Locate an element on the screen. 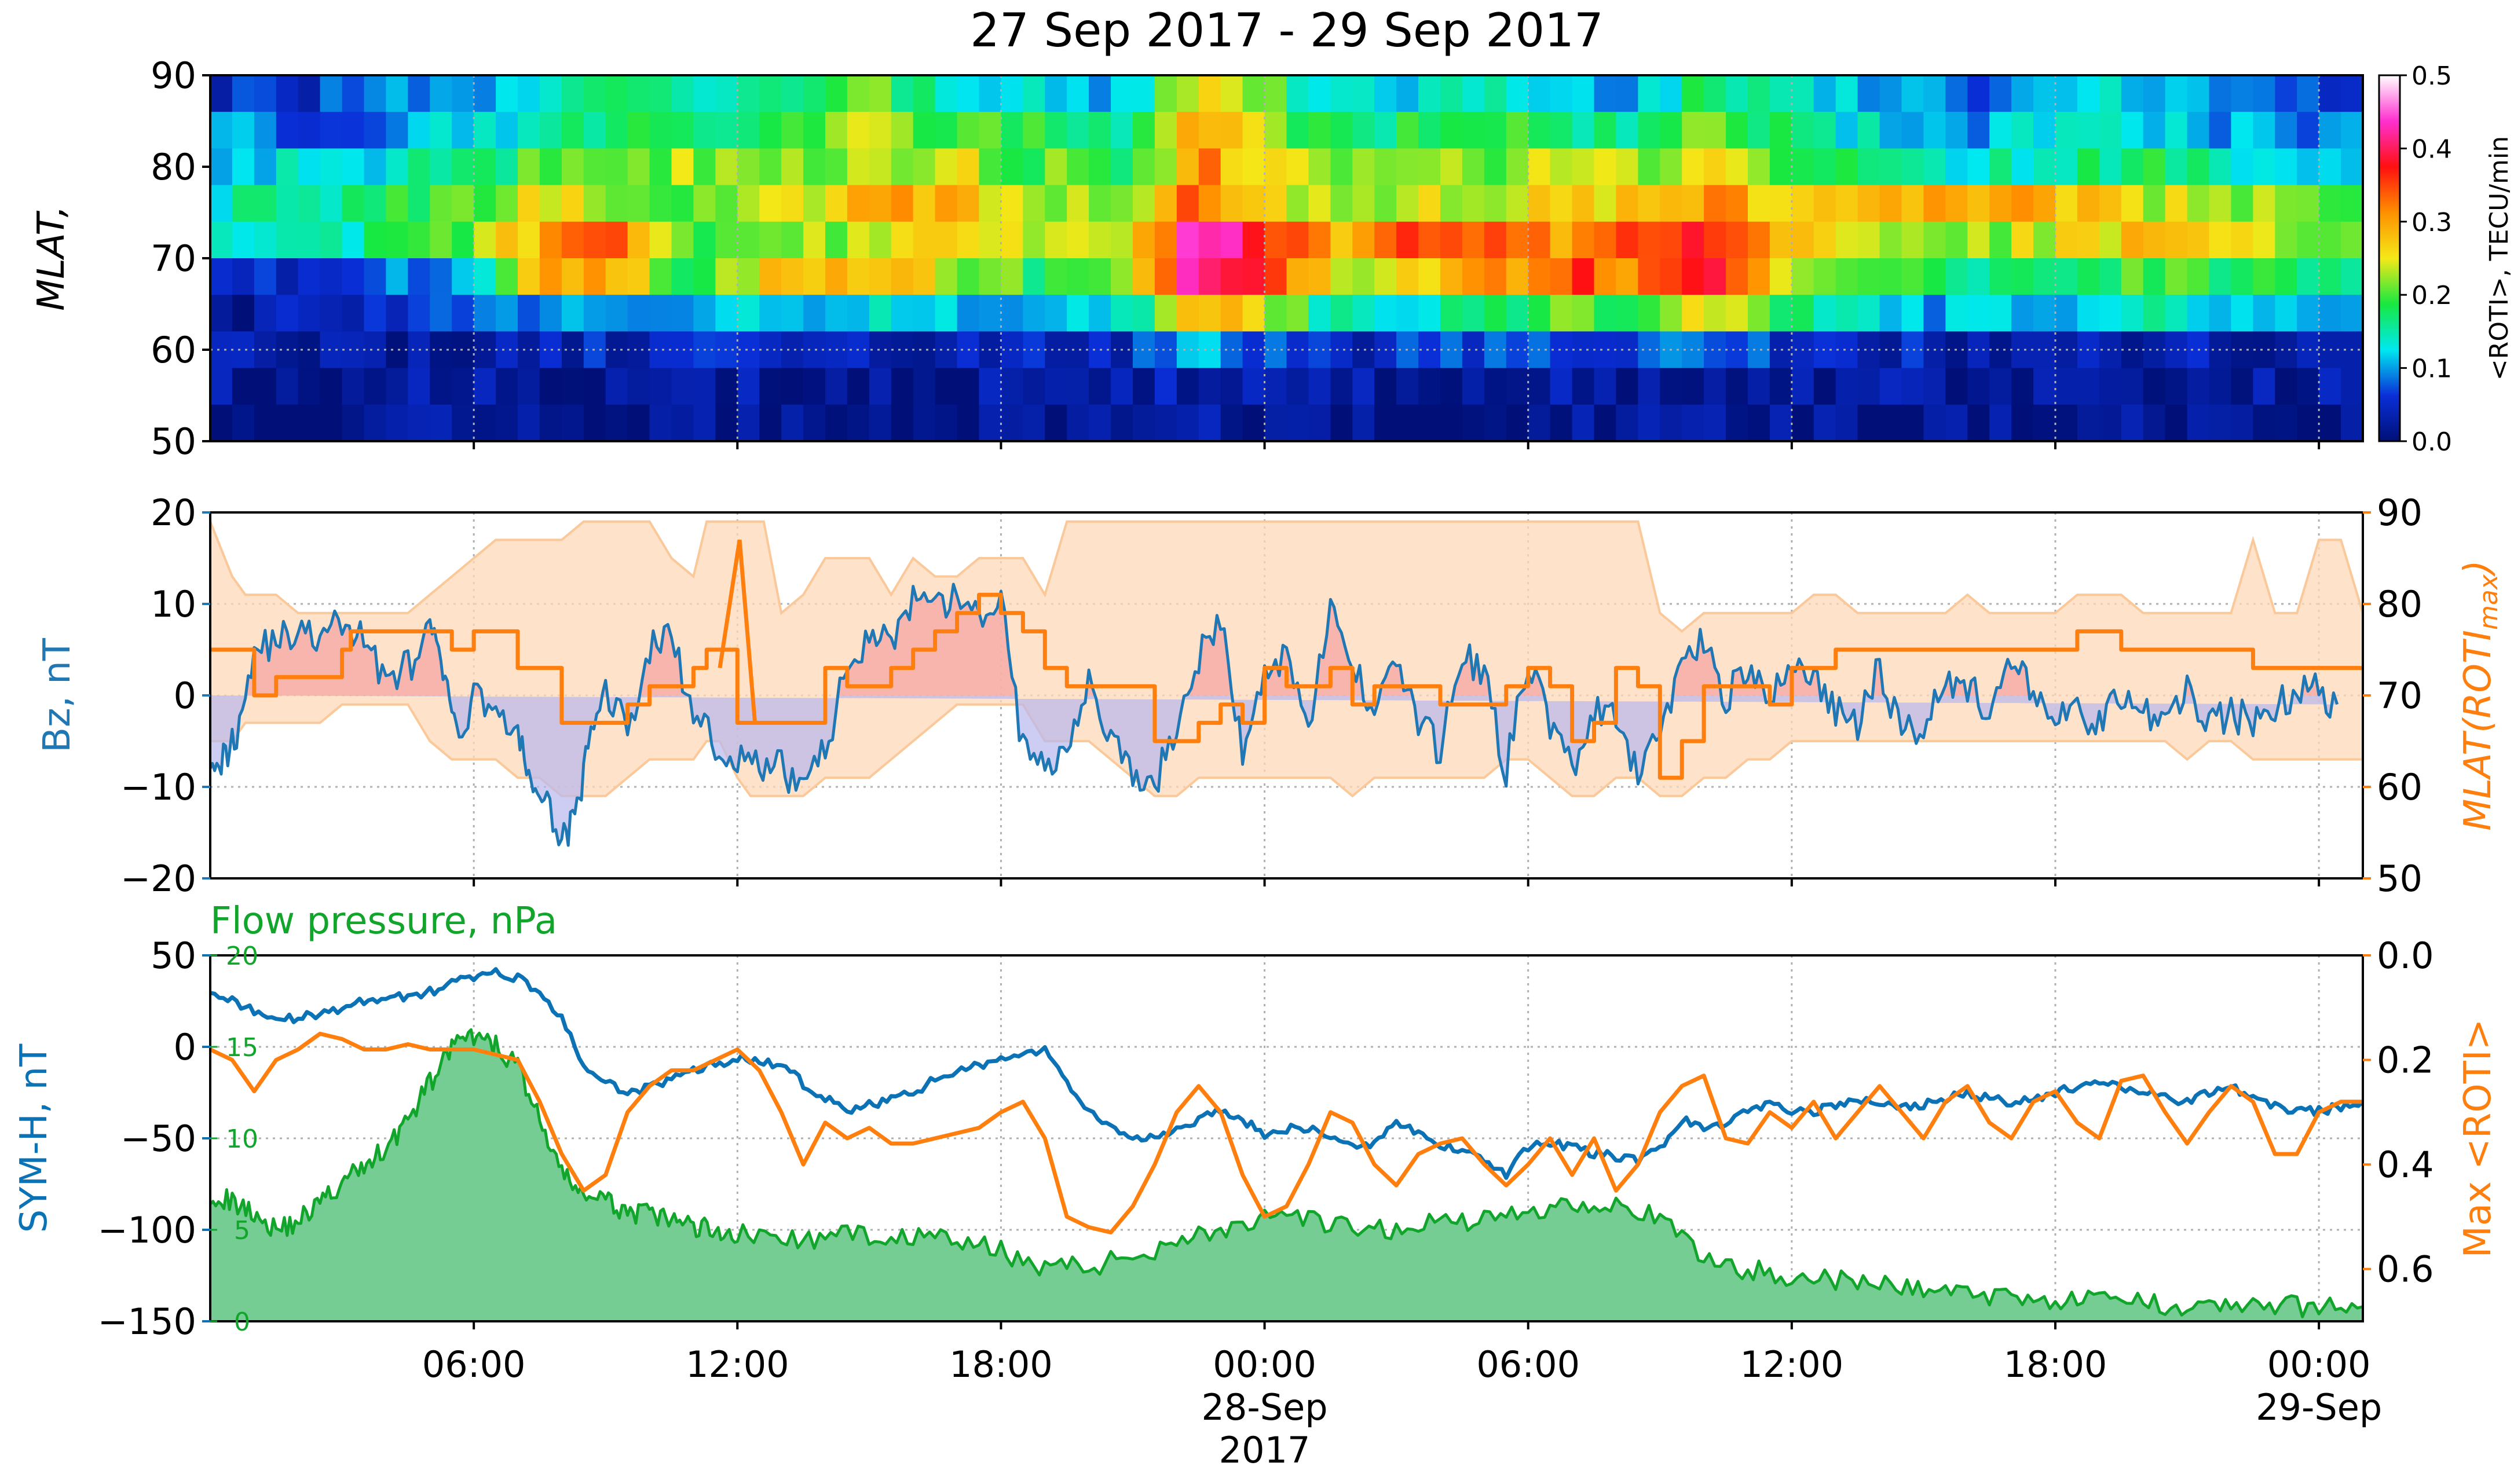 This screenshot has width=2514, height=1484. symh-y-tick: 0 is located at coordinates (185, 1047).